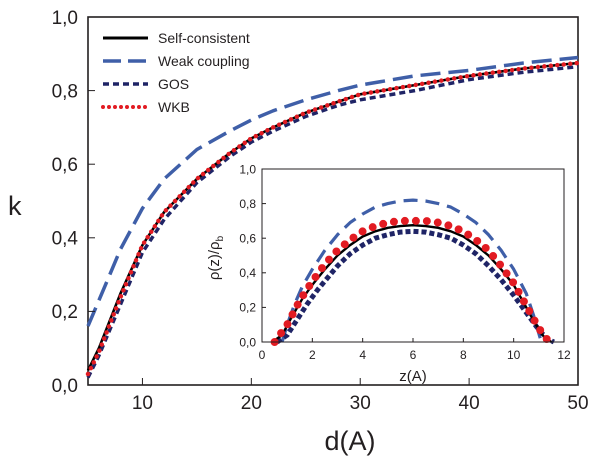  I want to click on main-x-tick-label: 10, so click(142, 403).